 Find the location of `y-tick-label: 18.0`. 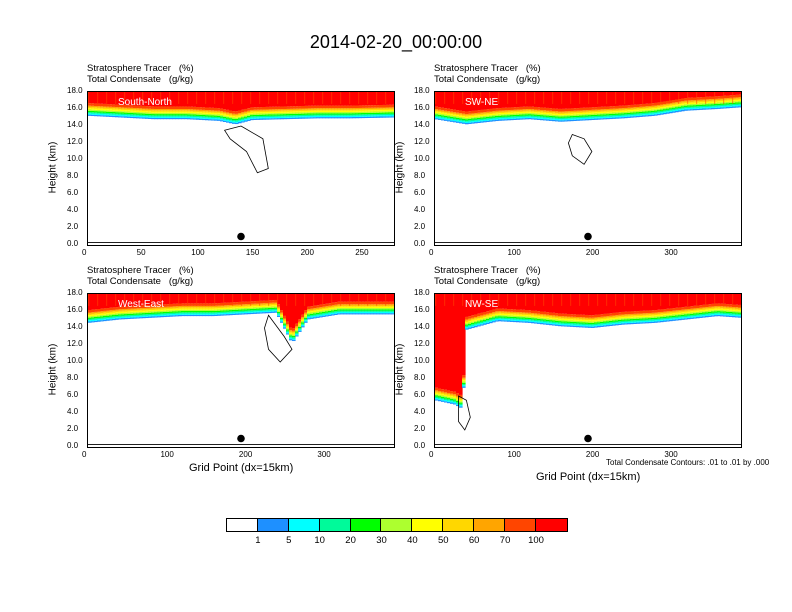

y-tick-label: 18.0 is located at coordinates (422, 90).